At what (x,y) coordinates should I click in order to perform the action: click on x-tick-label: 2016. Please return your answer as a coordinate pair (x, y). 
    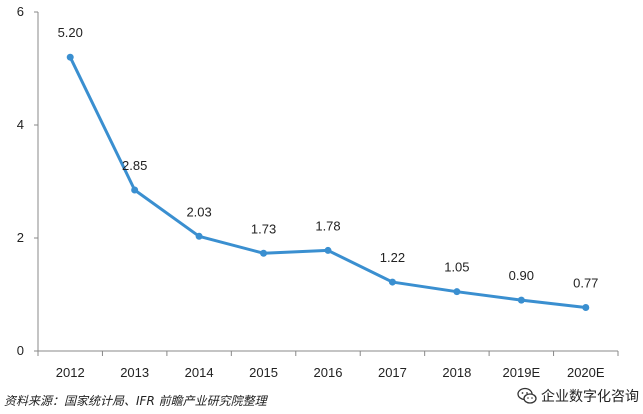
    Looking at the image, I should click on (328, 372).